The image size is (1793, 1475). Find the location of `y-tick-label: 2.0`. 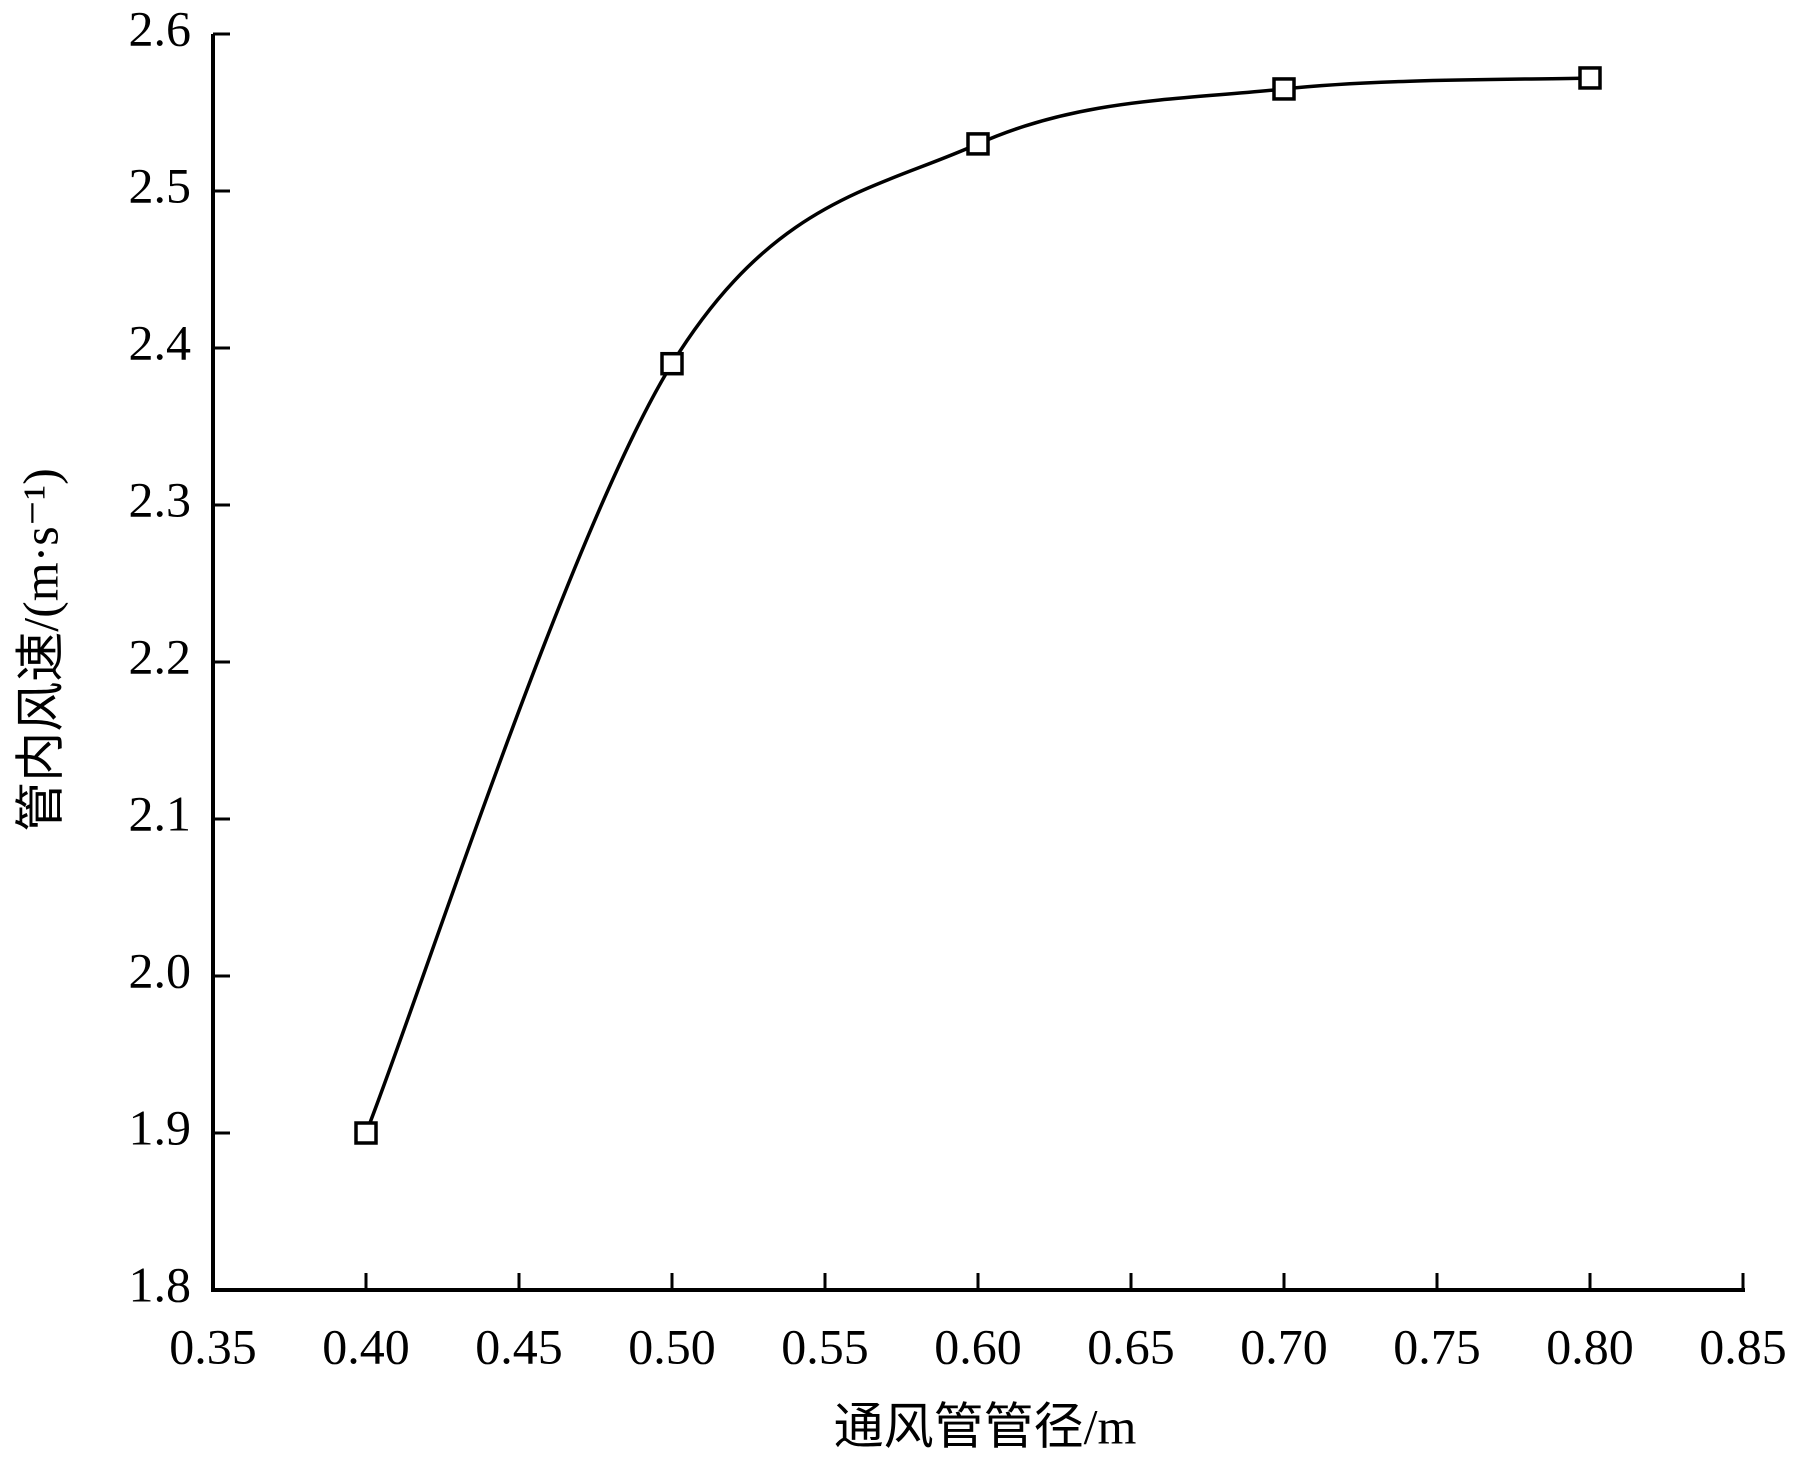

y-tick-label: 2.0 is located at coordinates (160, 970).